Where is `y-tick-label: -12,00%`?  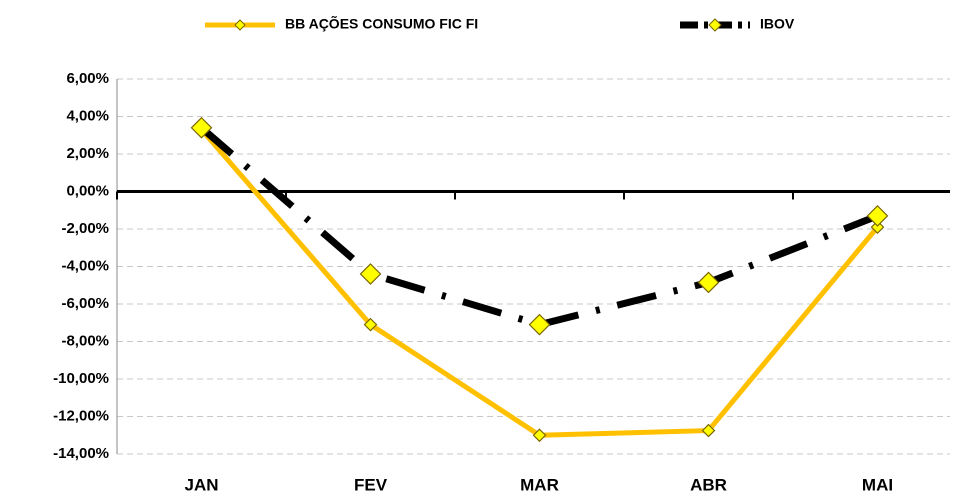 y-tick-label: -12,00% is located at coordinates (81, 415).